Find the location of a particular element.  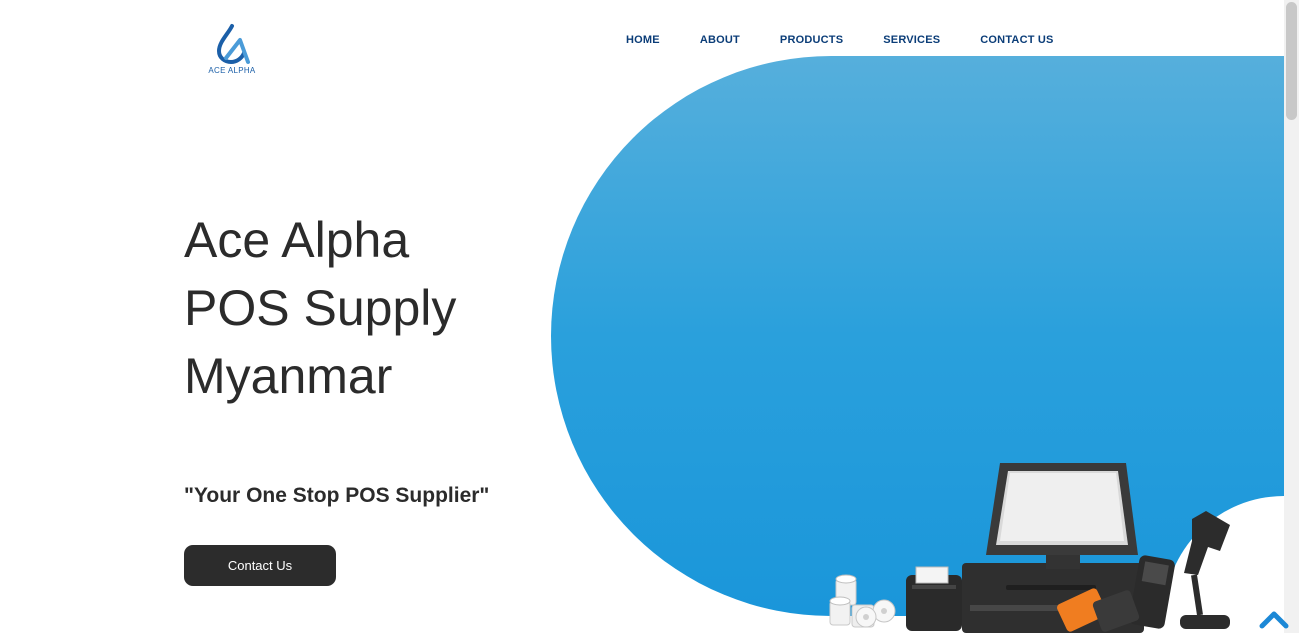

nav-contact-us: CONTACT US is located at coordinates (1017, 40).